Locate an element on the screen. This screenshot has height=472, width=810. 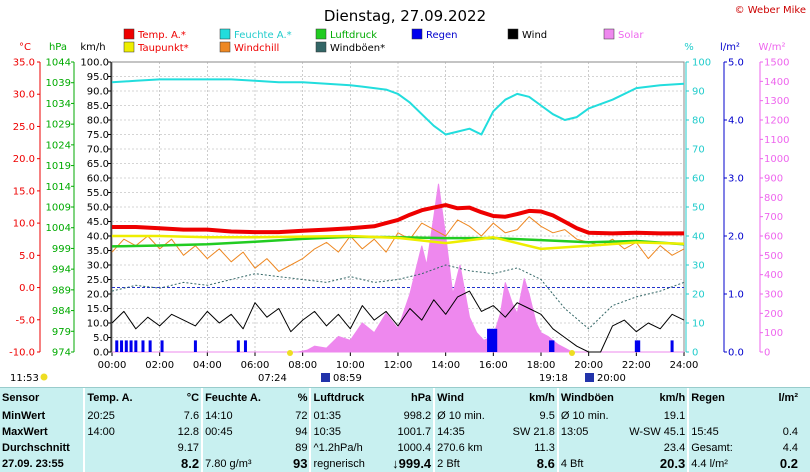
wind-axis-tick-label: 30.0 is located at coordinates (98, 266).